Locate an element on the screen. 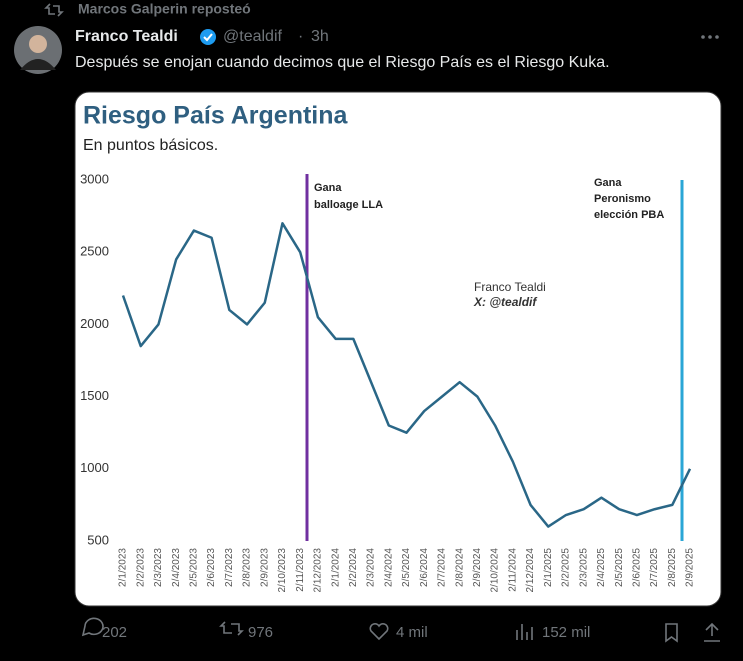  x-tick-label: 2/5/2023 is located at coordinates (194, 567).